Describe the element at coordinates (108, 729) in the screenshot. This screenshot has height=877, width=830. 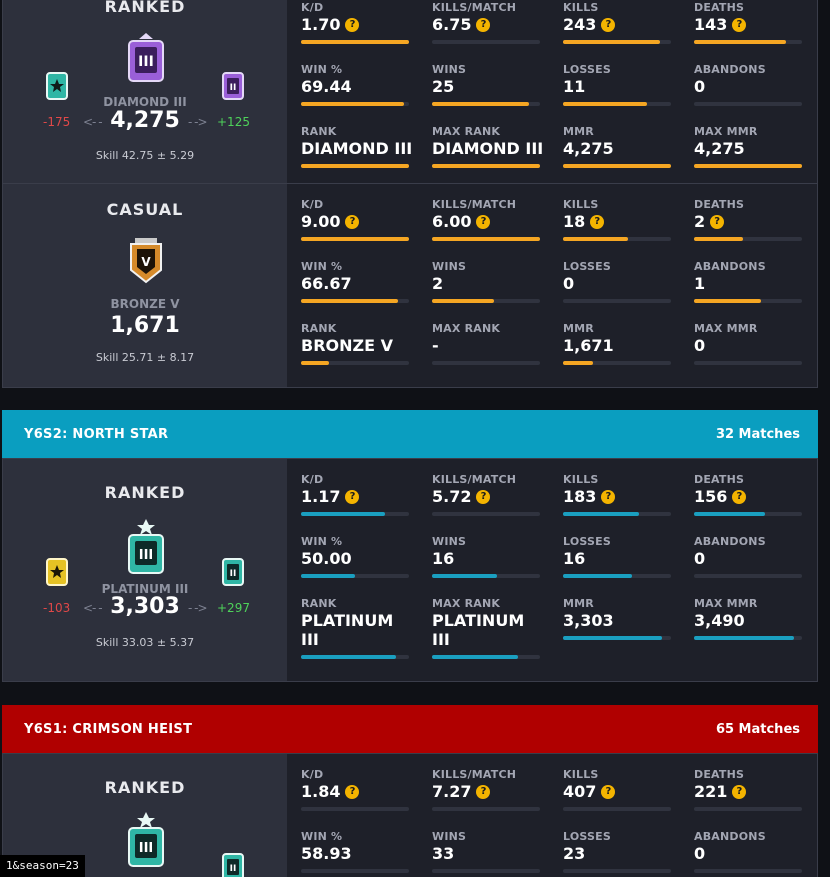
I see `season-title: Y6S1: CRIMSON HEIST` at that location.